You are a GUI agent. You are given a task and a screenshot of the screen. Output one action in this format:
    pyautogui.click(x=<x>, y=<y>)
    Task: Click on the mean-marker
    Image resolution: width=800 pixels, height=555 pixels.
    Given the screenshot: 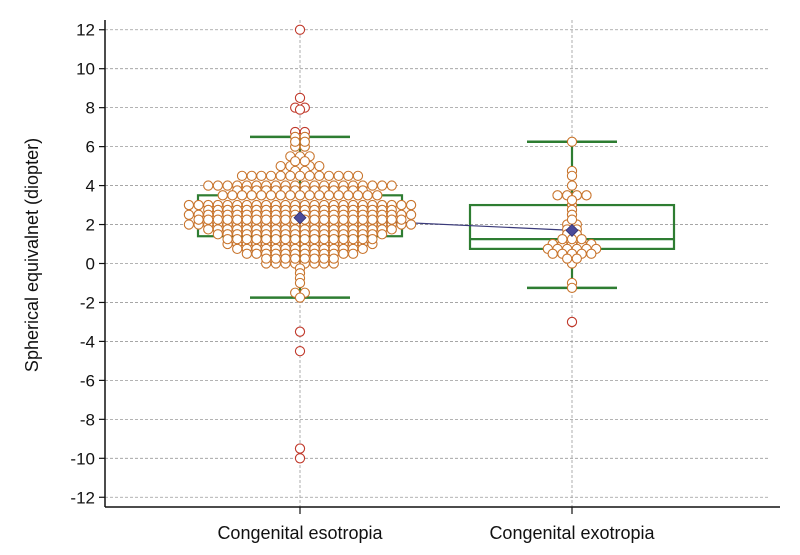 What is the action you would take?
    pyautogui.click(x=572, y=230)
    